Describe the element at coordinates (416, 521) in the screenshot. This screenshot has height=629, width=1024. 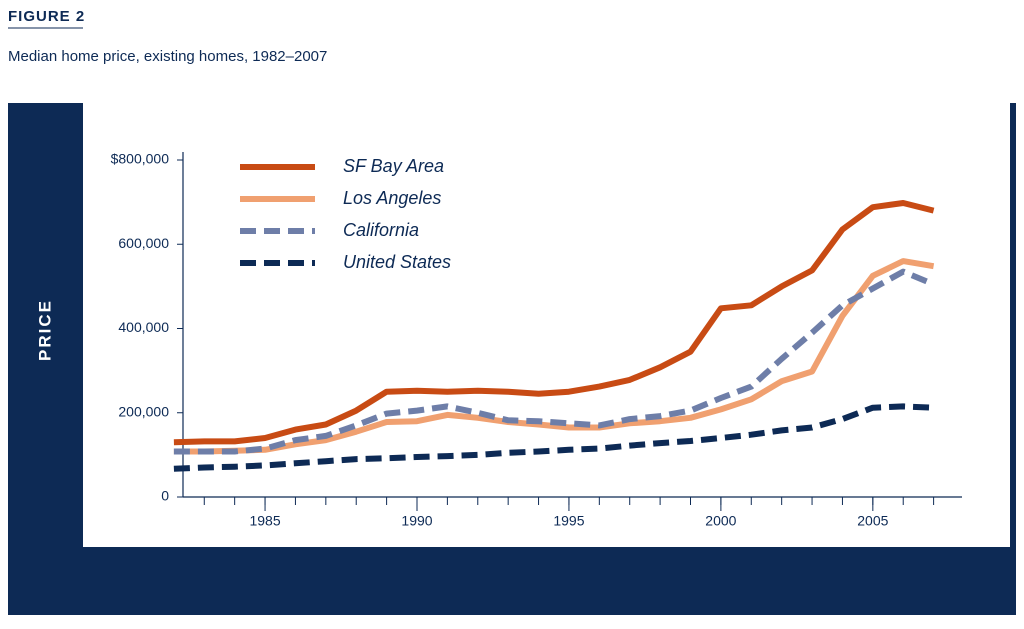
I see `x-tick-label: 1990` at that location.